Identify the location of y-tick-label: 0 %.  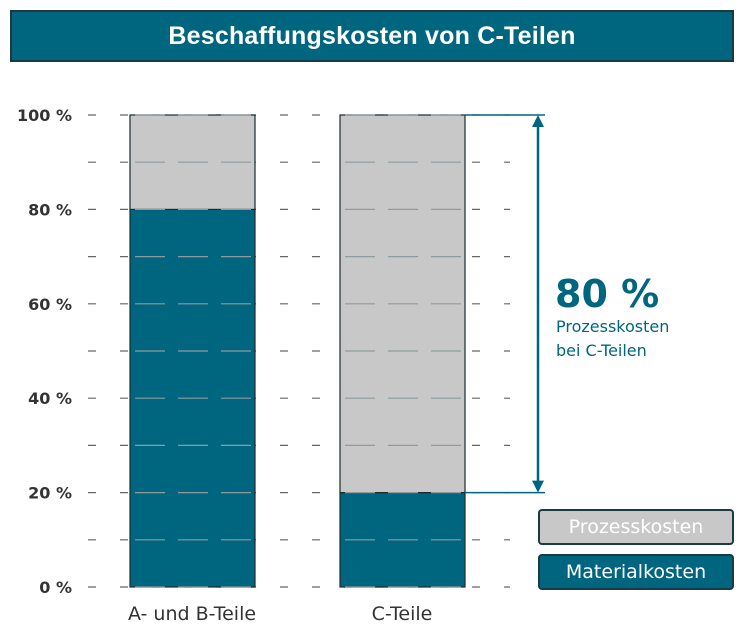
(55, 587).